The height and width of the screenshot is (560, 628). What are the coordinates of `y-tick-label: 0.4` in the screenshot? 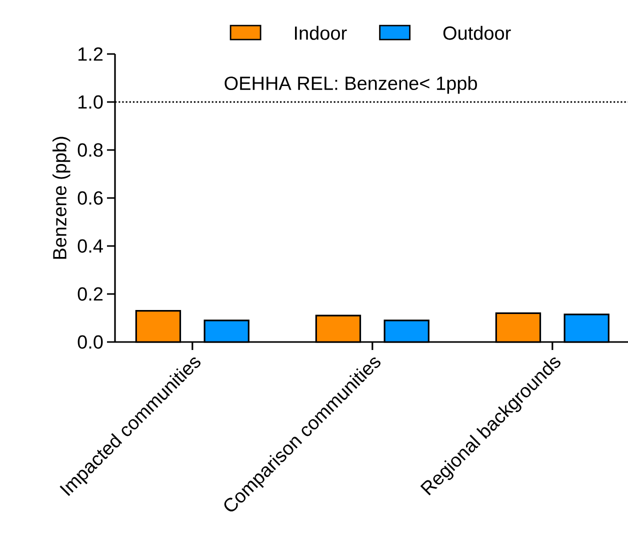 It's located at (90, 246).